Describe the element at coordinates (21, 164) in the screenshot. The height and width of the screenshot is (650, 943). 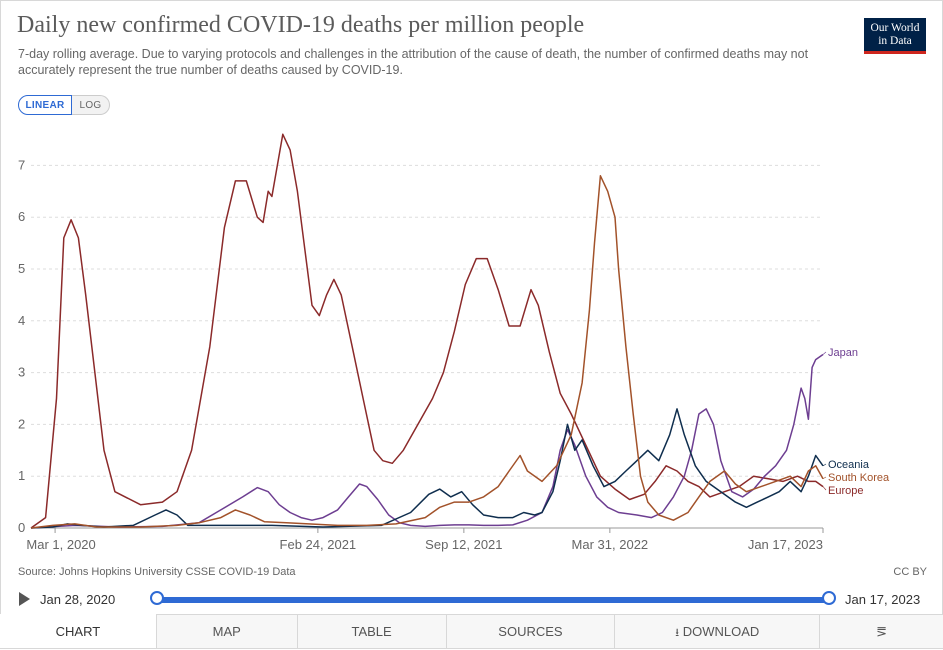
I see `y-tick-label: 7` at that location.